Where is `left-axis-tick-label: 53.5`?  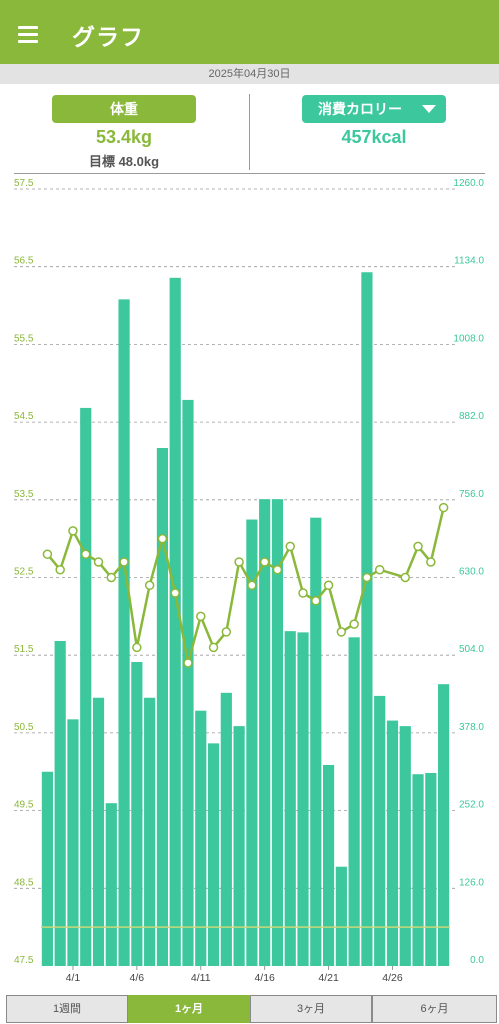 left-axis-tick-label: 53.5 is located at coordinates (24, 494).